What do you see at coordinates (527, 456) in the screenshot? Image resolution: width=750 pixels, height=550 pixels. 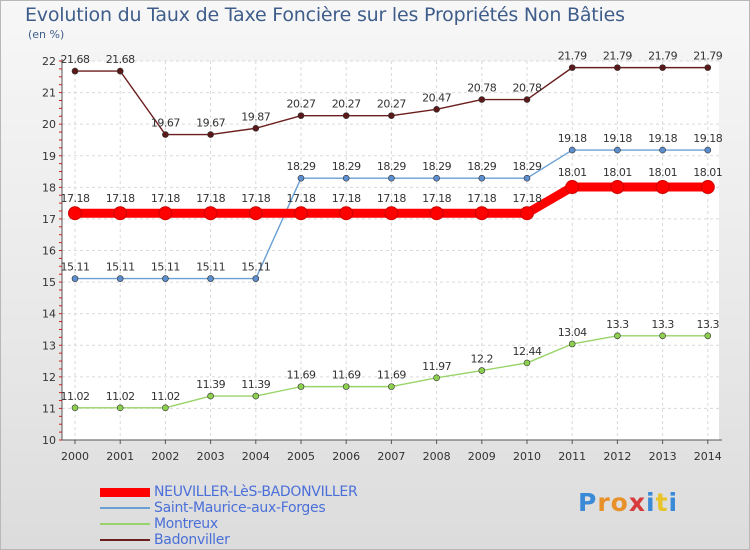 I see `x-tick-label: 2010` at bounding box center [527, 456].